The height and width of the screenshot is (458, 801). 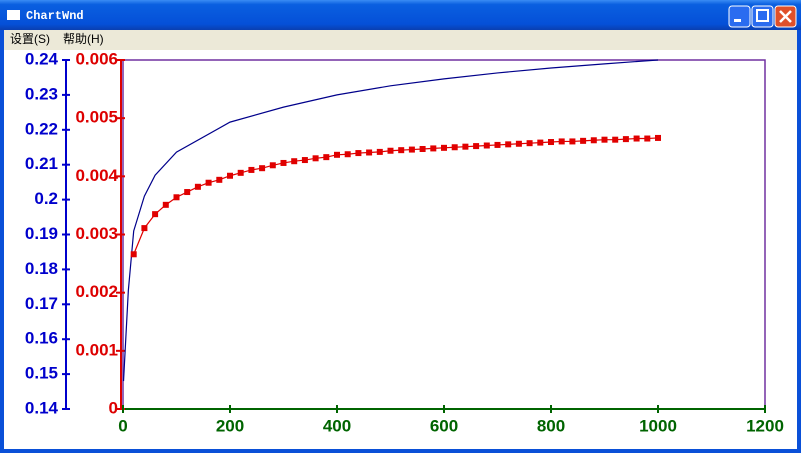 What do you see at coordinates (41, 338) in the screenshot?
I see `y-tick-label: 0.16` at bounding box center [41, 338].